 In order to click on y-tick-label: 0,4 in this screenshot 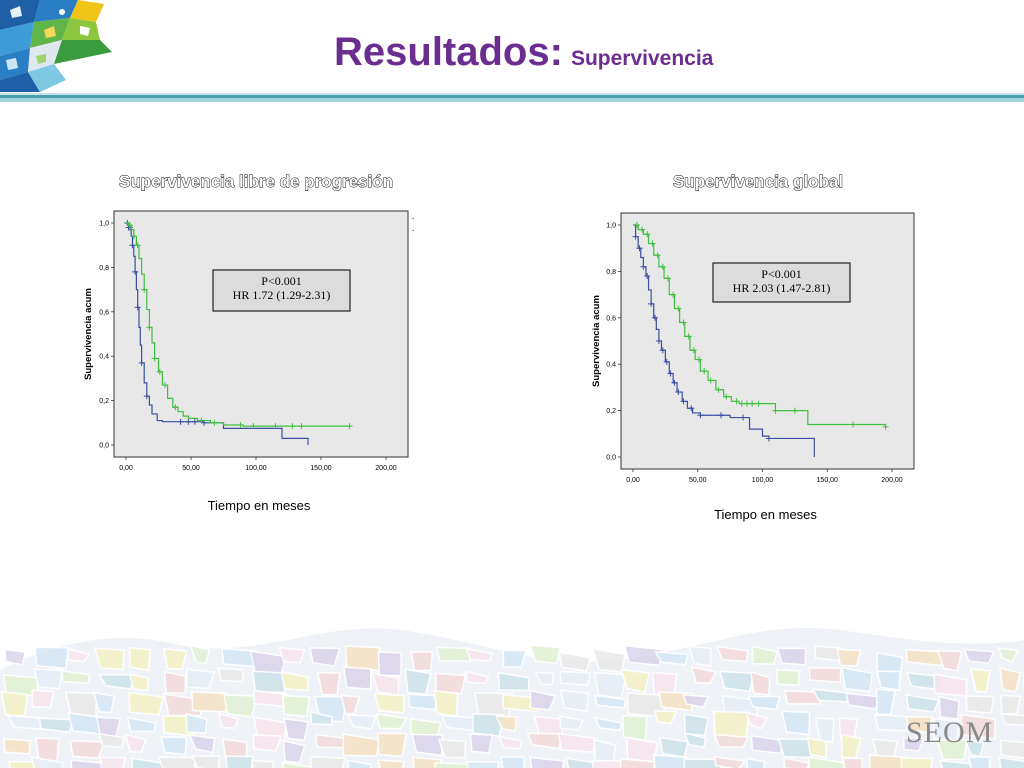, I will do `click(611, 365)`.